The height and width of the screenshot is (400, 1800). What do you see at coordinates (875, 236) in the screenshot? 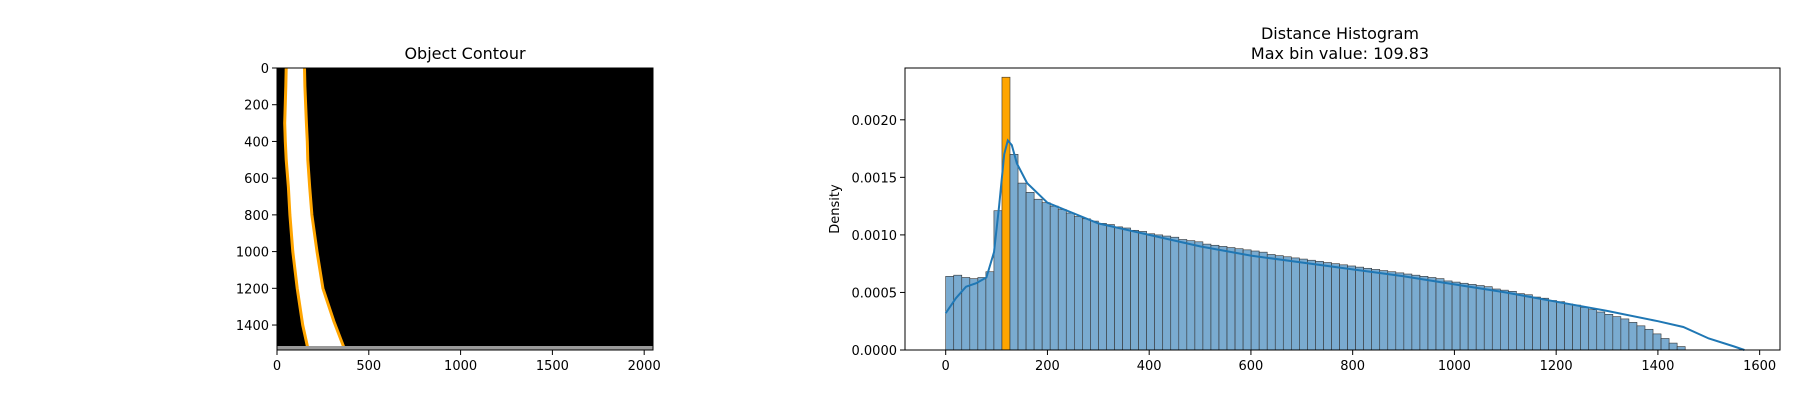
I see `histogram-y-tick-label: 0.0010` at bounding box center [875, 236].